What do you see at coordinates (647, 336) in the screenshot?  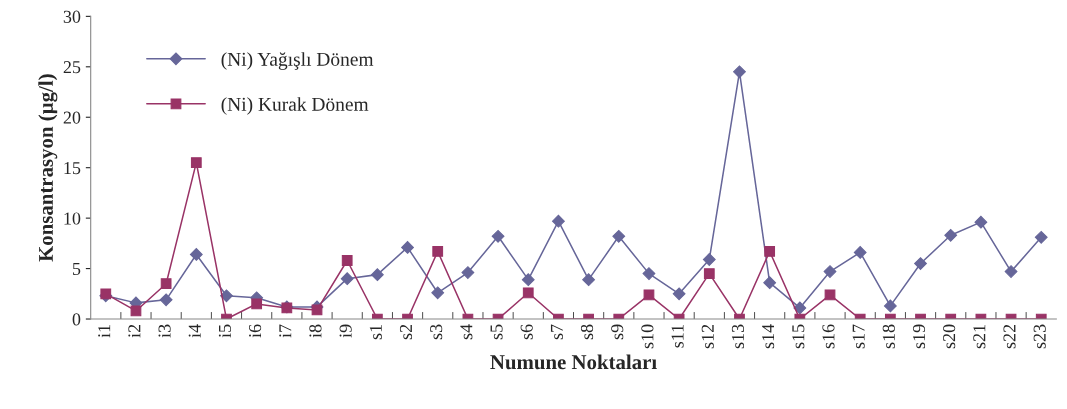 I see `x-tick-label: s10` at bounding box center [647, 336].